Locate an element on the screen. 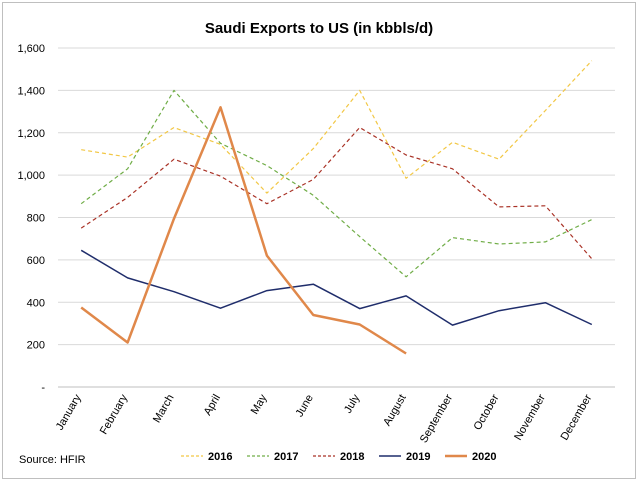  series-line-2019 is located at coordinates (336, 287).